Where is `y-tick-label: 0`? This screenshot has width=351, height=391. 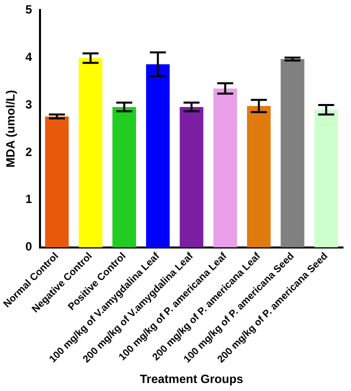
y-tick-label: 0 is located at coordinates (28, 247).